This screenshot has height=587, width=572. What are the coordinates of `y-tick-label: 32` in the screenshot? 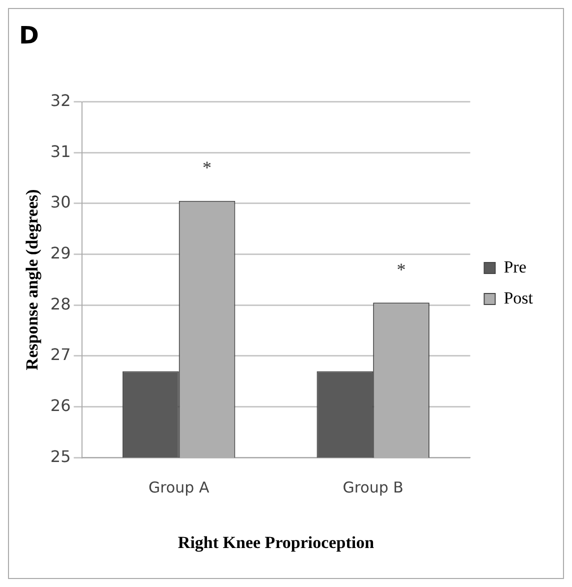 It's located at (60, 100).